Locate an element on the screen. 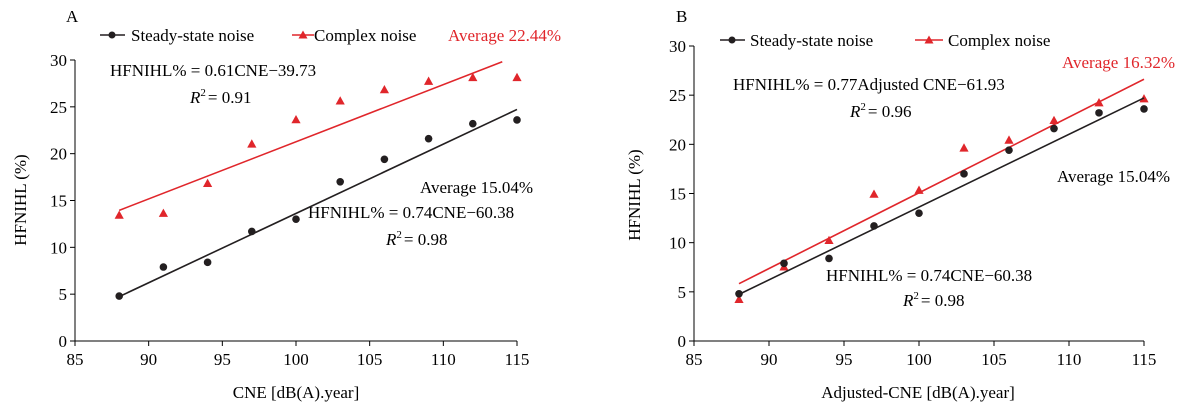  y-tick-label-b: 15 is located at coordinates (677, 194).